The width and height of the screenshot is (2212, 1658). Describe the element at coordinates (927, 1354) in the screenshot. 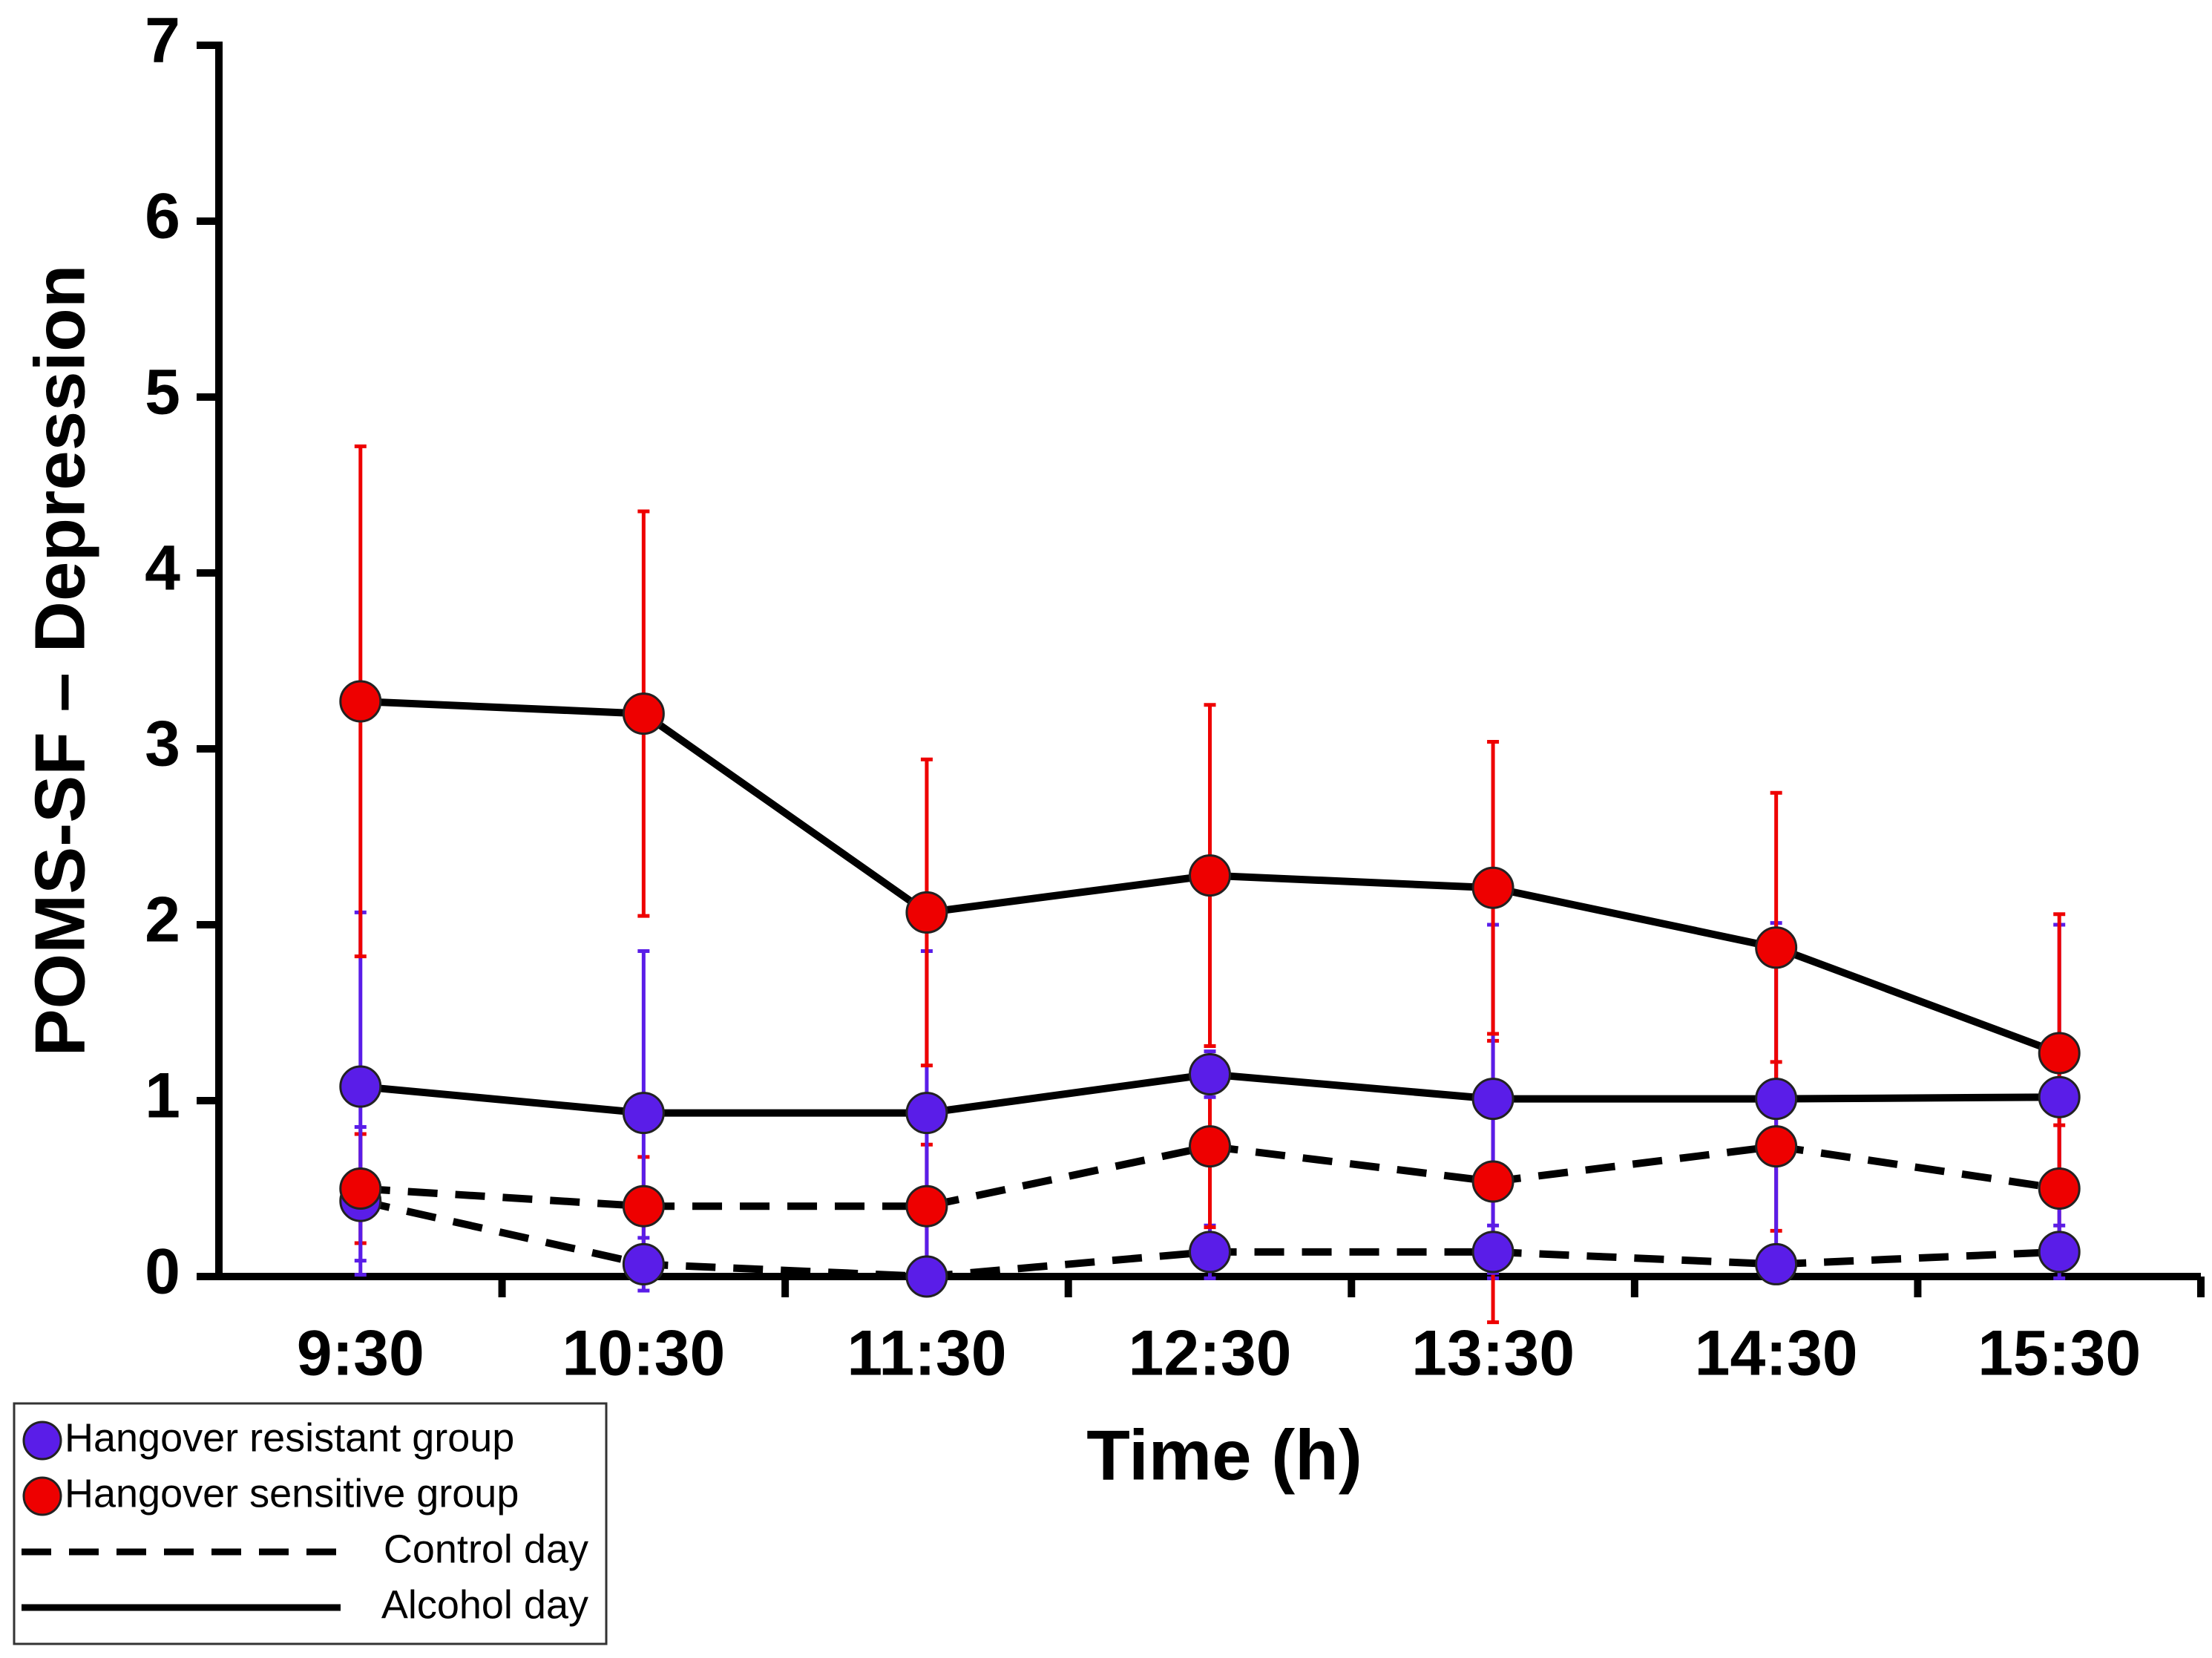

I see `x-tick-label: 11:30` at that location.